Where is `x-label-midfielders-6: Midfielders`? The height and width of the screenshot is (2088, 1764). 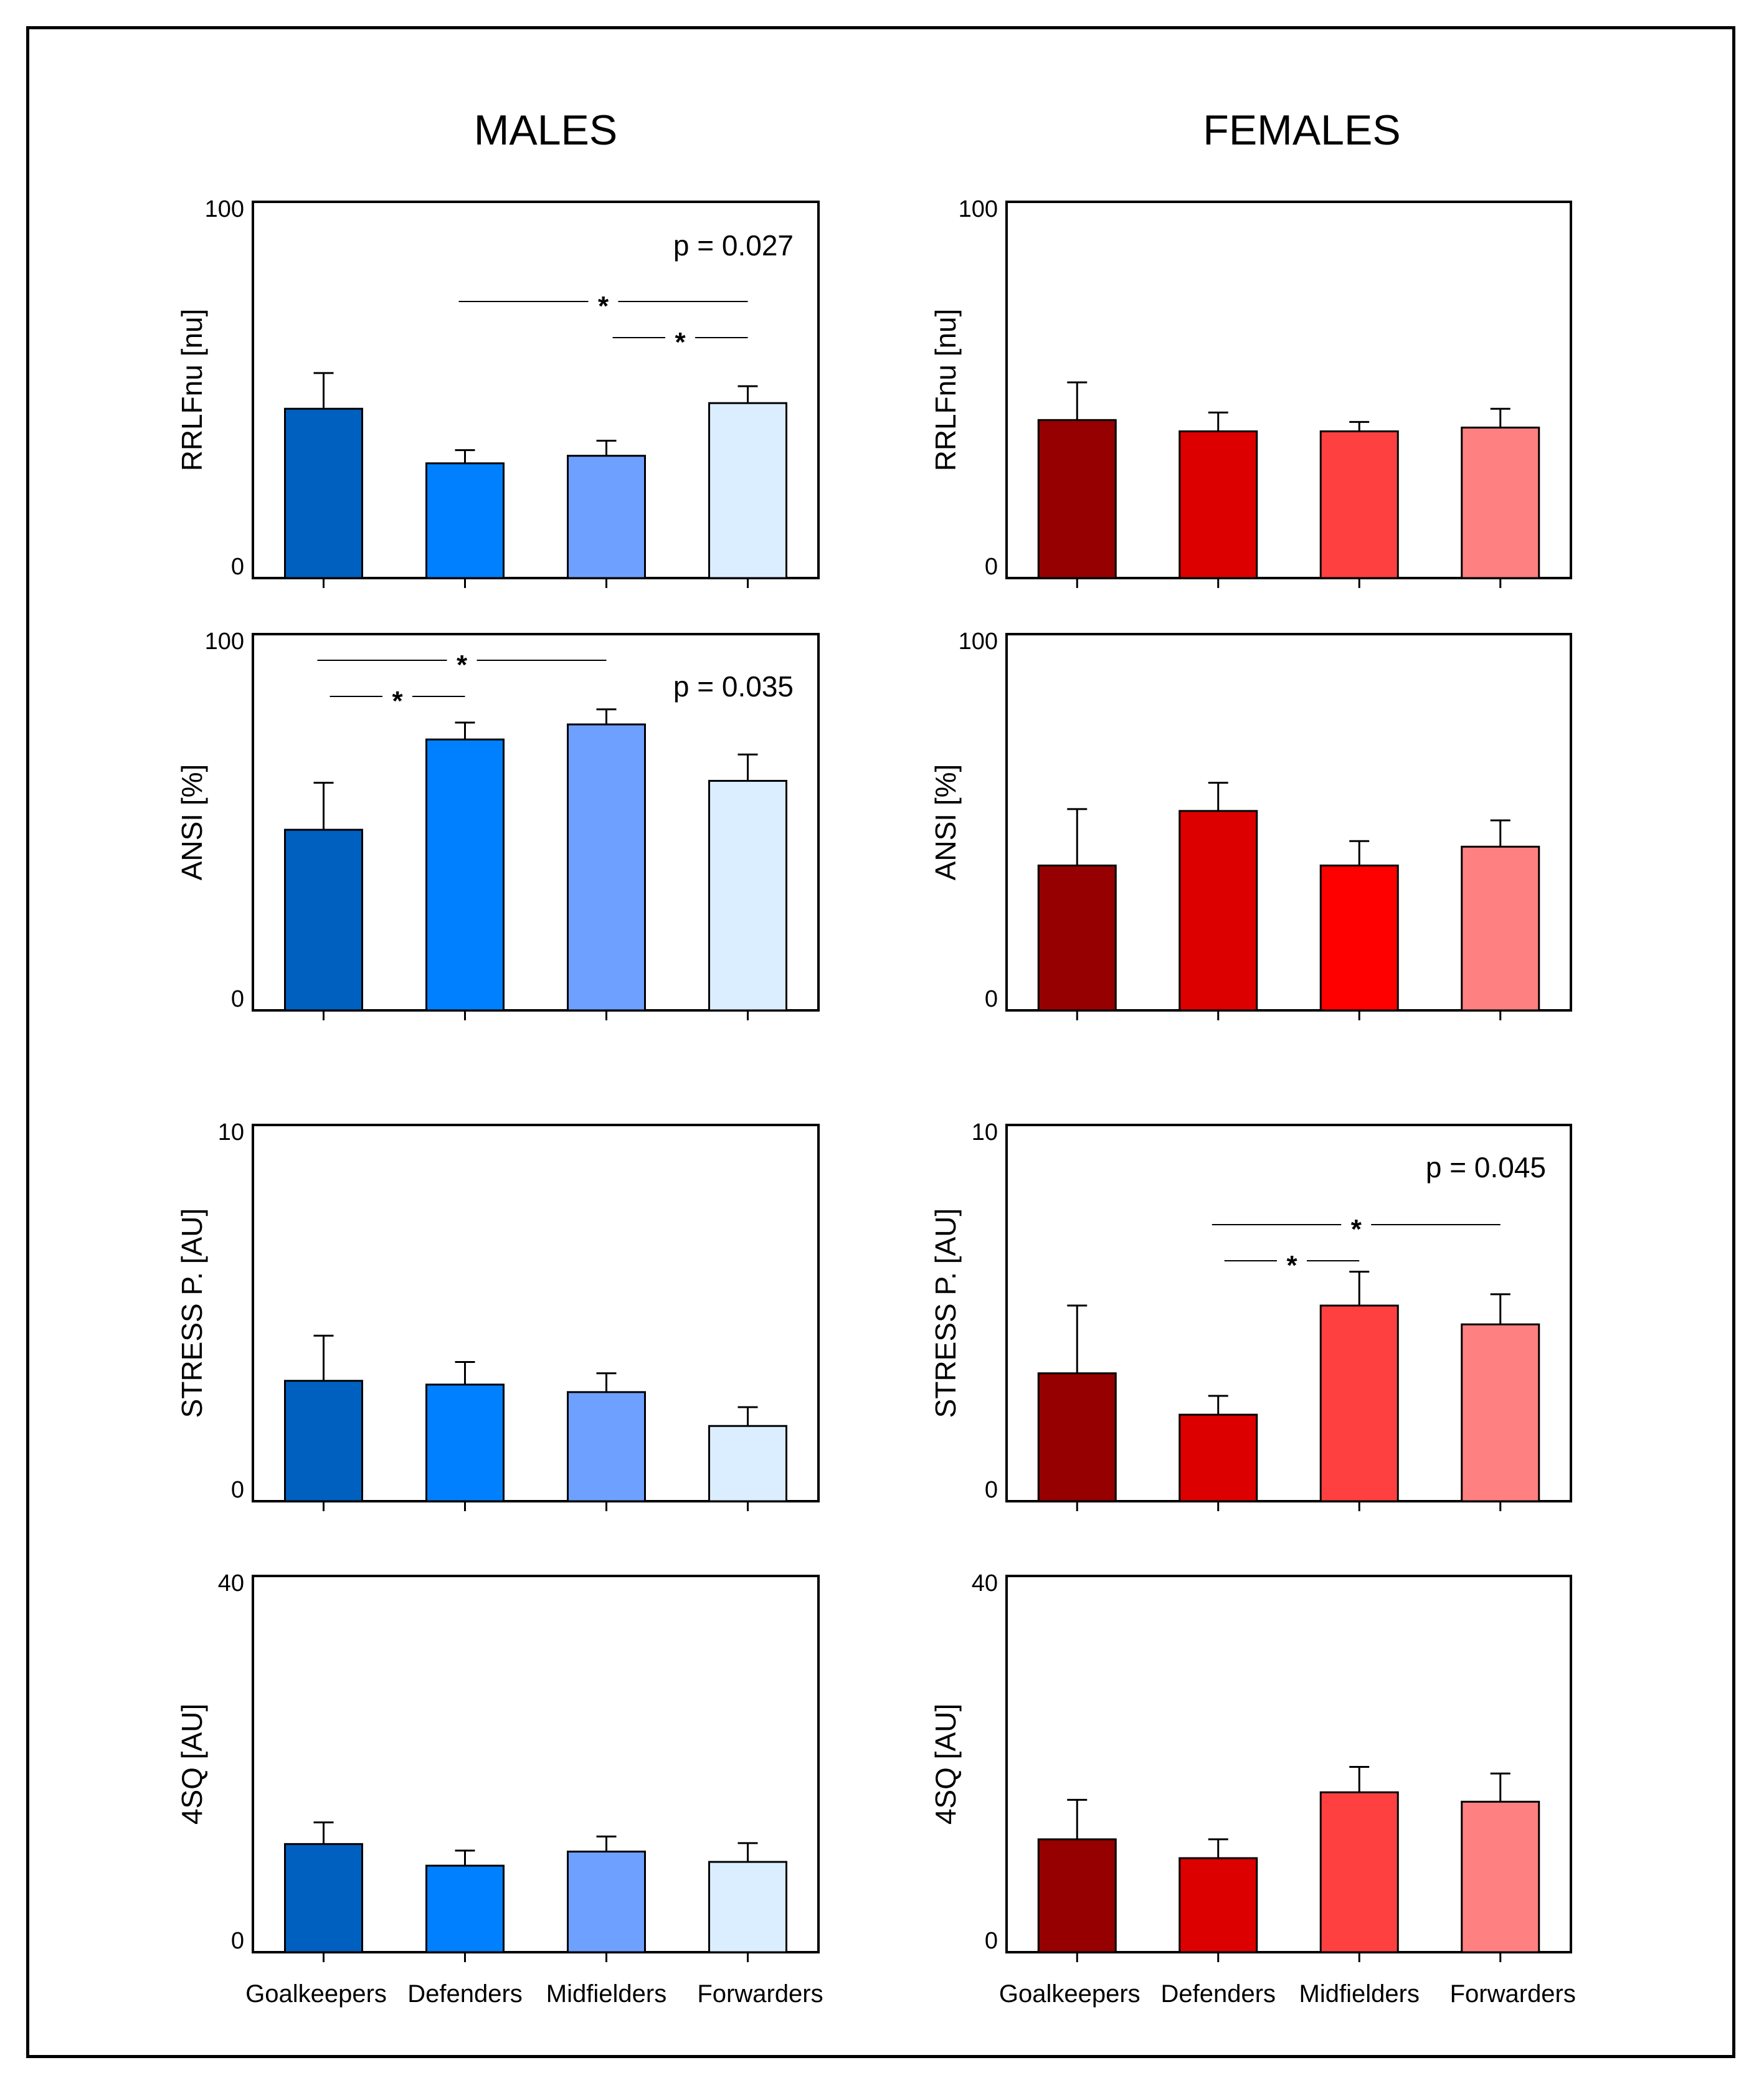 x-label-midfielders-6: Midfielders is located at coordinates (606, 1994).